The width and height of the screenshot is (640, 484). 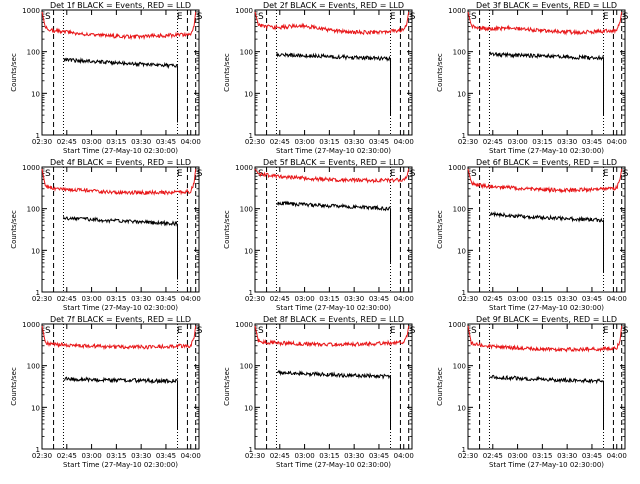 What do you see at coordinates (546, 162) in the screenshot?
I see `subplot-title: Det 6f BLACK = Events, RED = LLD` at bounding box center [546, 162].